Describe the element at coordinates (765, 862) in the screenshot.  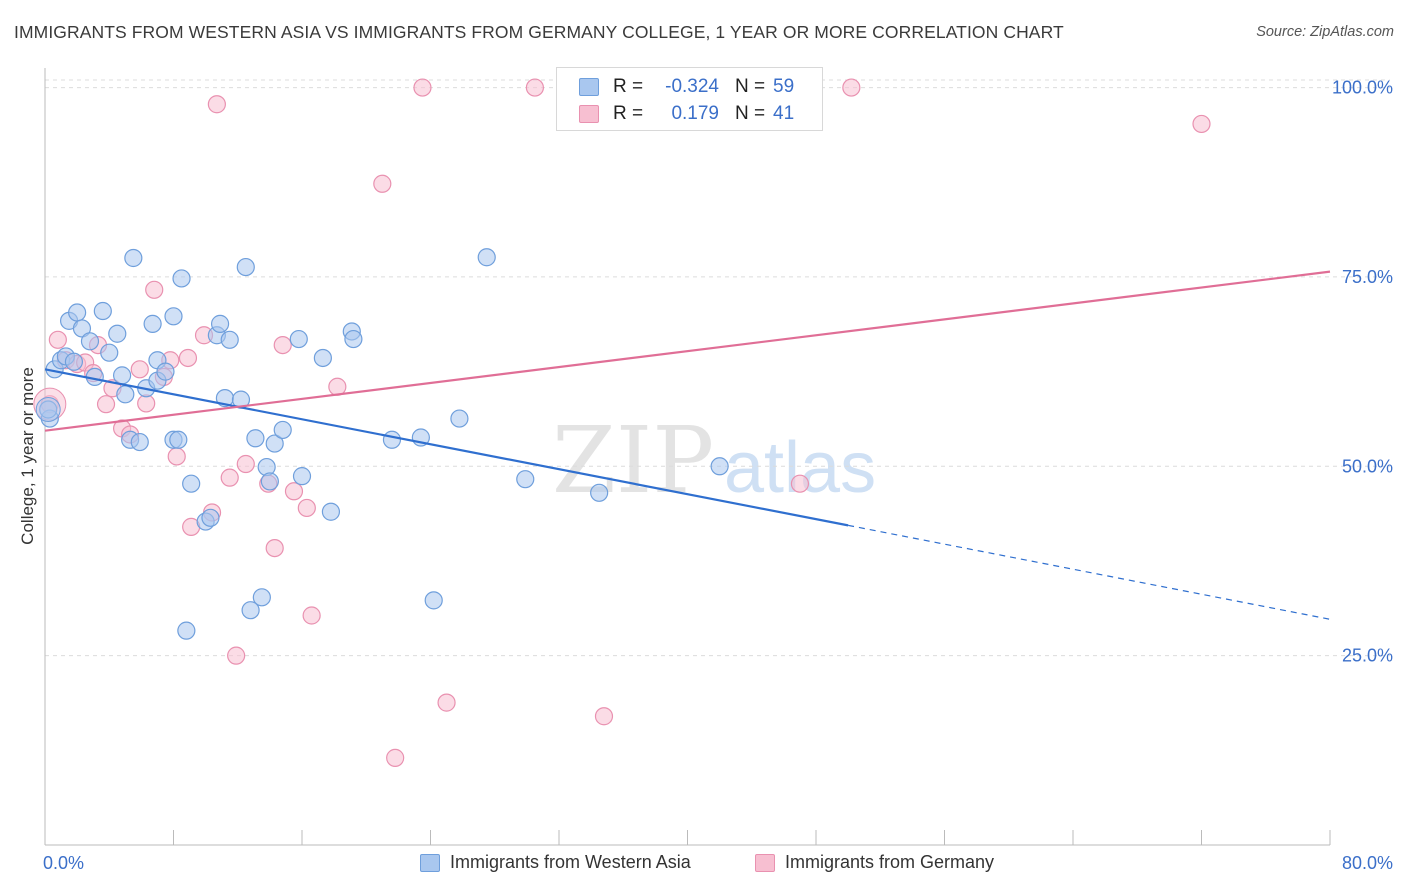
I see `series-swatch-pink` at that location.